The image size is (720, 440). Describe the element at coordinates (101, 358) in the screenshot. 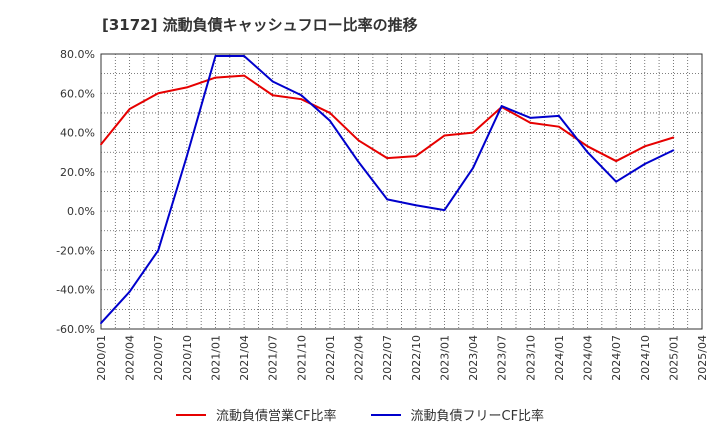

I see `x-tick-label: 2020/01` at that location.